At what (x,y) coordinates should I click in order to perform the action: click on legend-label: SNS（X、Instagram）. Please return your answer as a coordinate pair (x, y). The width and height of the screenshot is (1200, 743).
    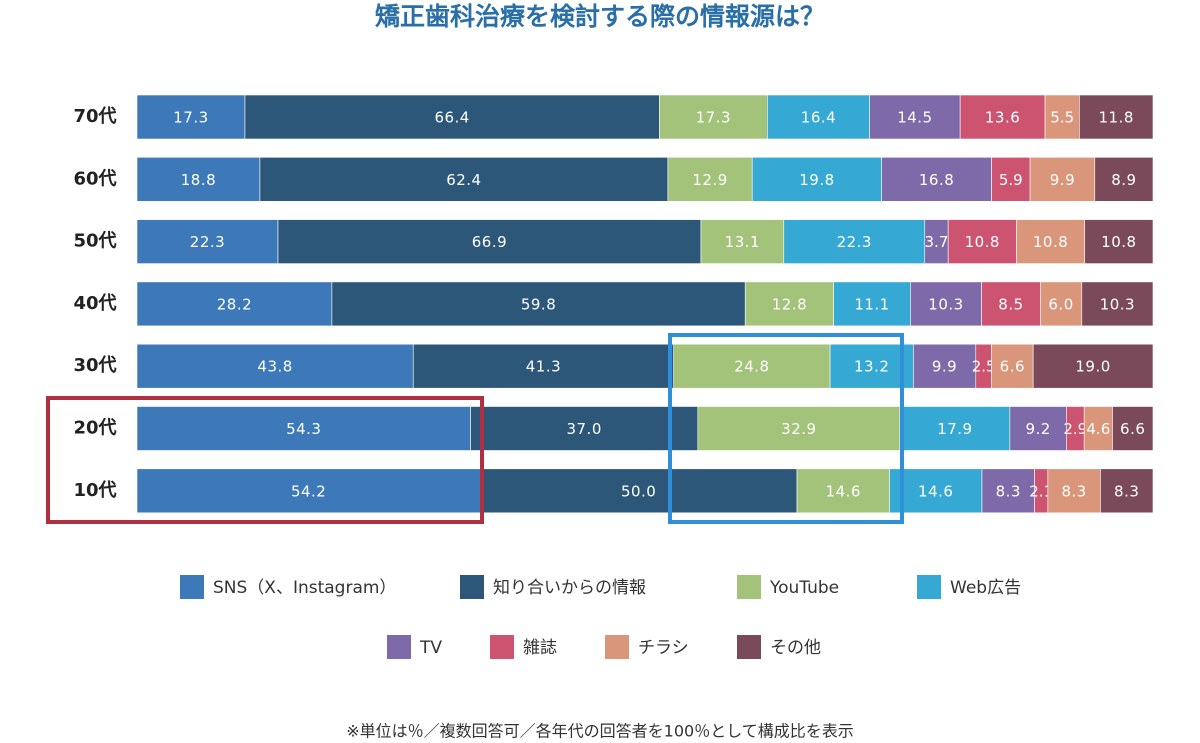
    Looking at the image, I should click on (304, 588).